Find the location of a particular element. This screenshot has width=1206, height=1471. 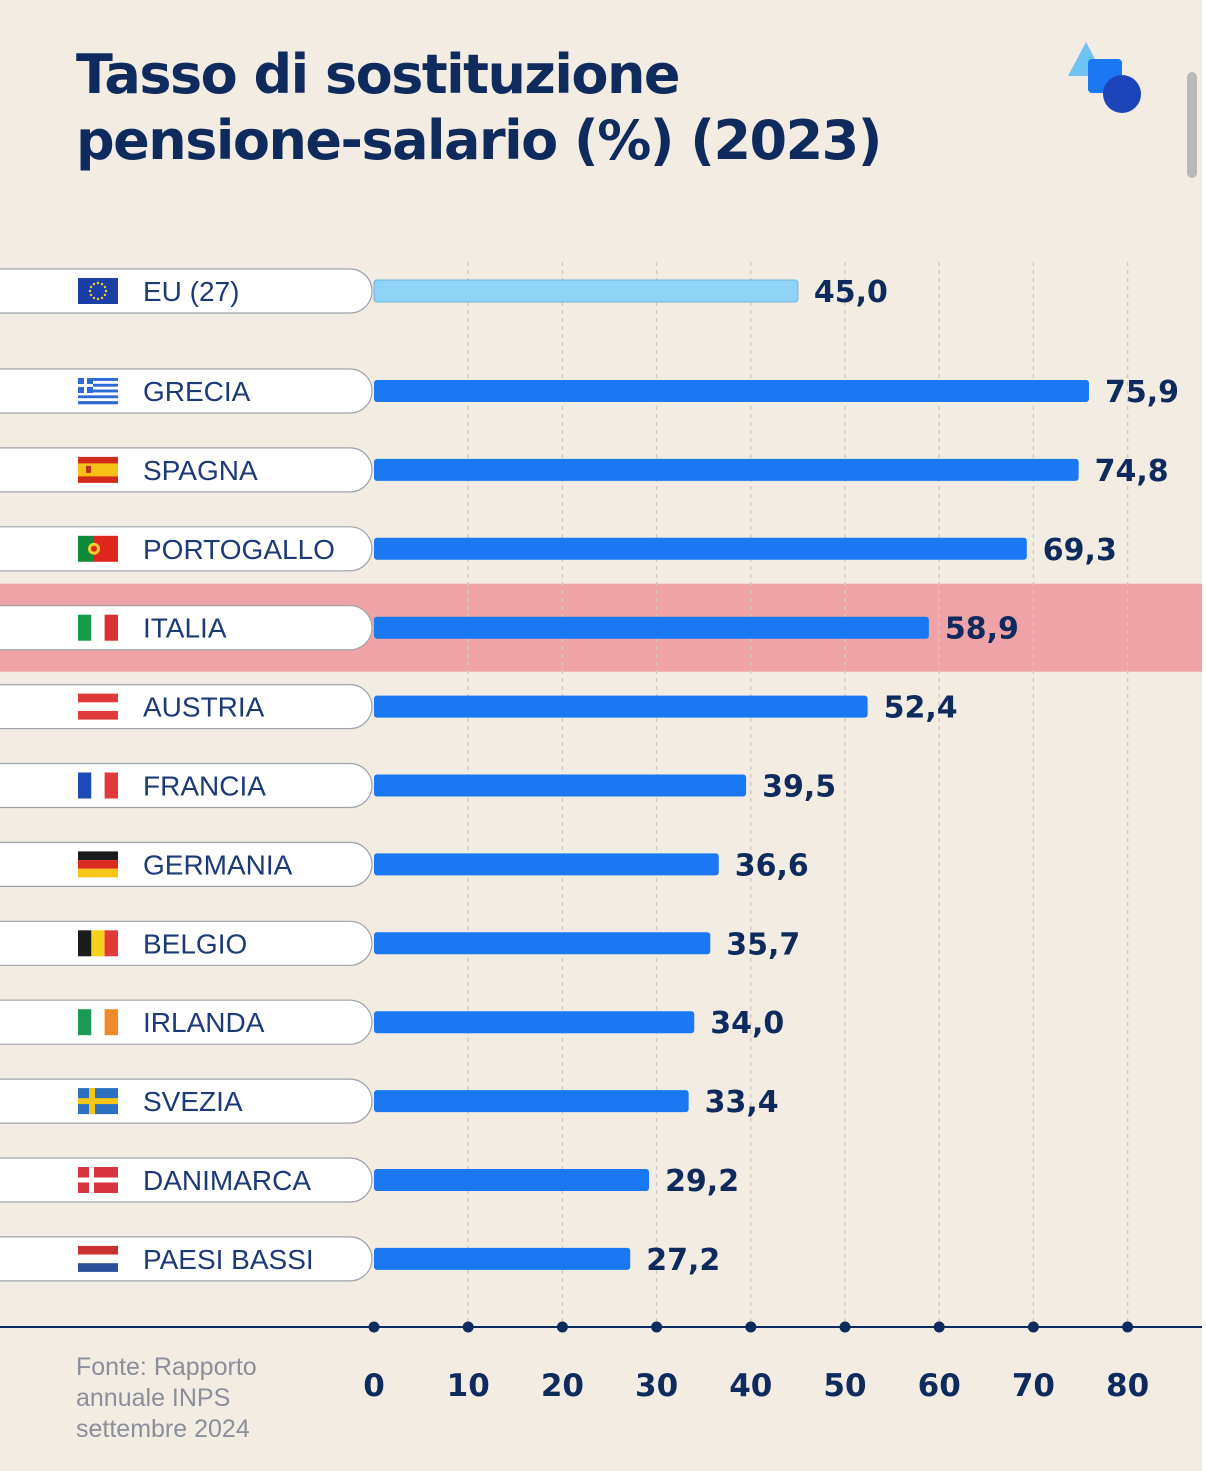

data-label: 58,9 is located at coordinates (982, 629).